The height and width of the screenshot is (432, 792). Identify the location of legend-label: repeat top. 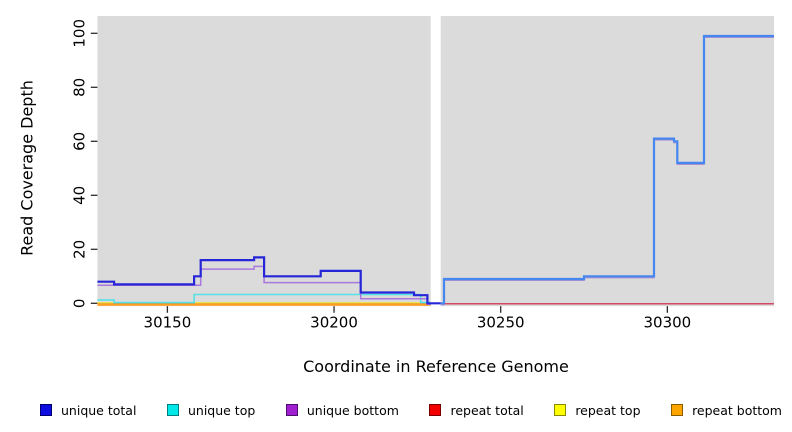
(608, 410).